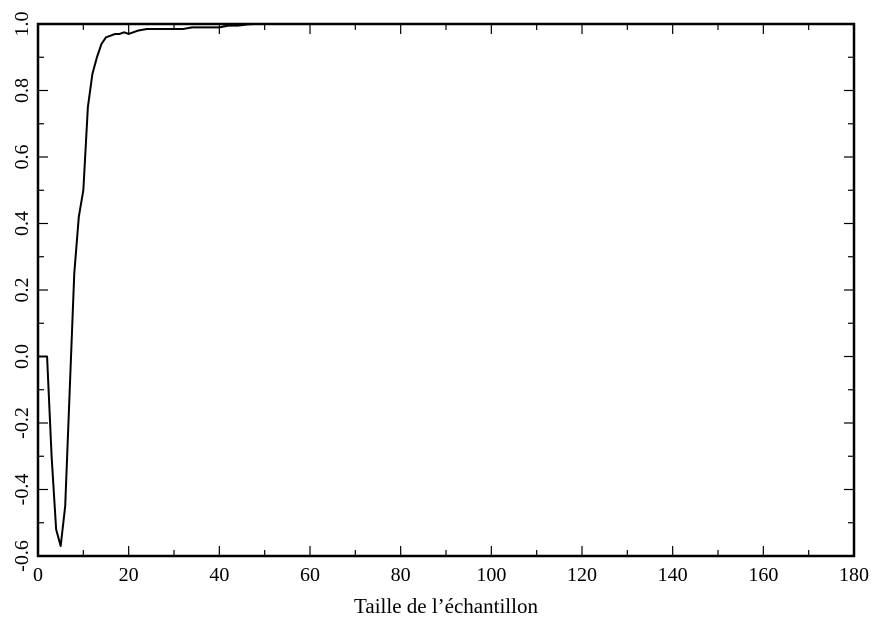 The image size is (871, 618). Describe the element at coordinates (673, 575) in the screenshot. I see `x-tick-label: 140` at that location.